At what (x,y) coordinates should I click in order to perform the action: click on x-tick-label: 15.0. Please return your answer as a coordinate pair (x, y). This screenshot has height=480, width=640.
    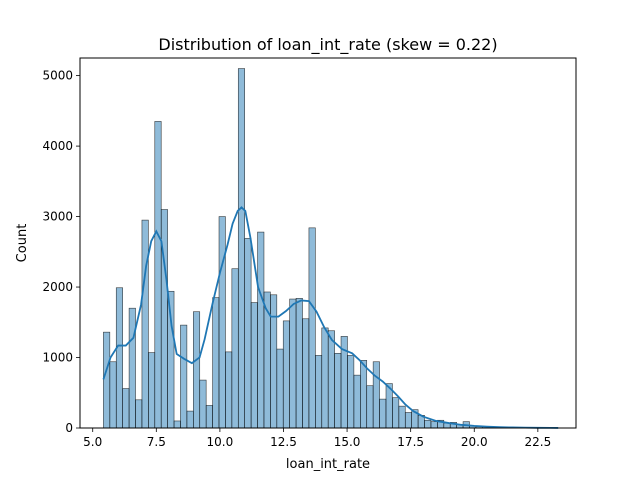
    Looking at the image, I should click on (347, 442).